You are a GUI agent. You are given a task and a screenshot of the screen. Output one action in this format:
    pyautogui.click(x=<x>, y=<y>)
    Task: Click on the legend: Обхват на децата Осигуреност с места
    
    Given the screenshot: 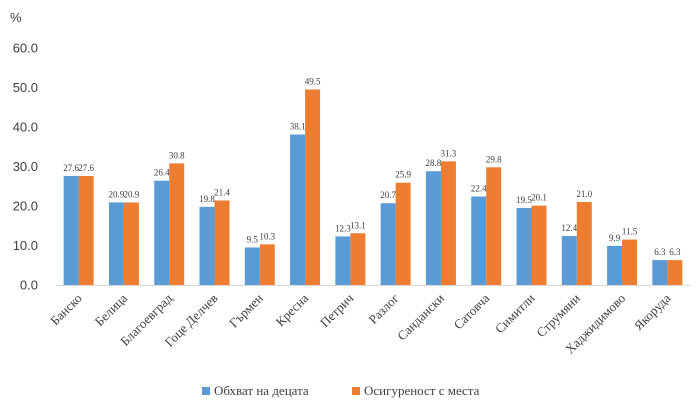 What is the action you would take?
    pyautogui.click(x=341, y=390)
    